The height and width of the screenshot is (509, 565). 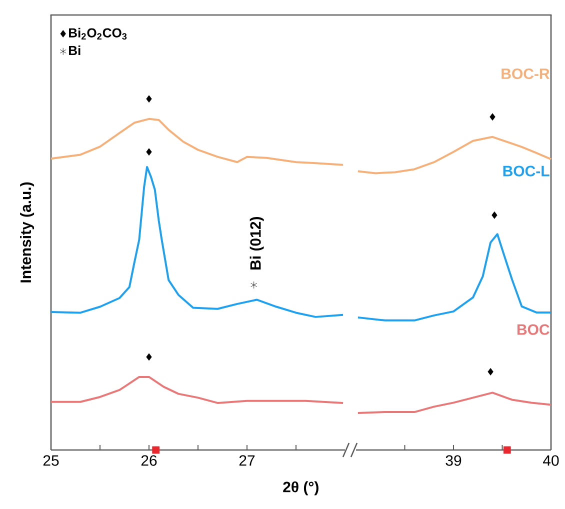 I want to click on x-axis-title: 2θ (°), so click(x=300, y=488).